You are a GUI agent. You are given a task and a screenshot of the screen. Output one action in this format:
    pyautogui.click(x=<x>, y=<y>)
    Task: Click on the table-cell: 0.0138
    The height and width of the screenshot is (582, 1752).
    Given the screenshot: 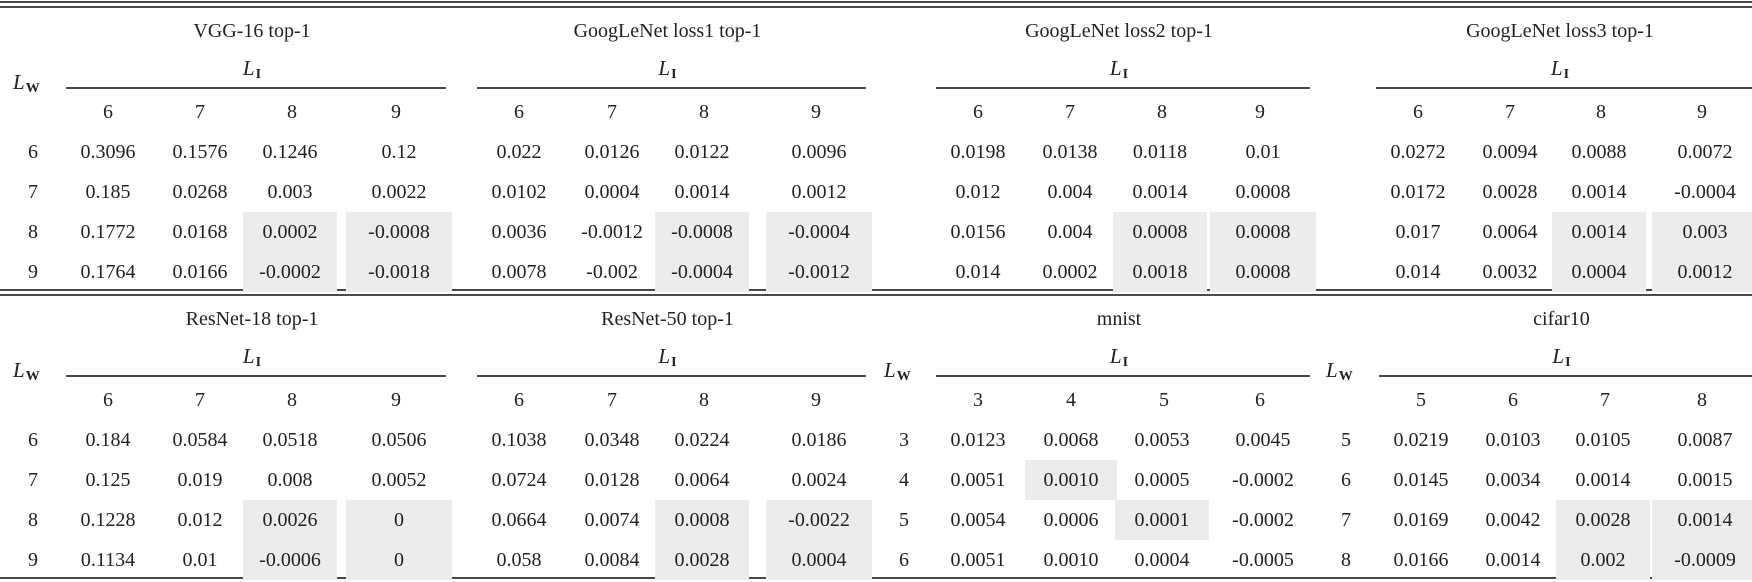 What is the action you would take?
    pyautogui.click(x=1070, y=152)
    